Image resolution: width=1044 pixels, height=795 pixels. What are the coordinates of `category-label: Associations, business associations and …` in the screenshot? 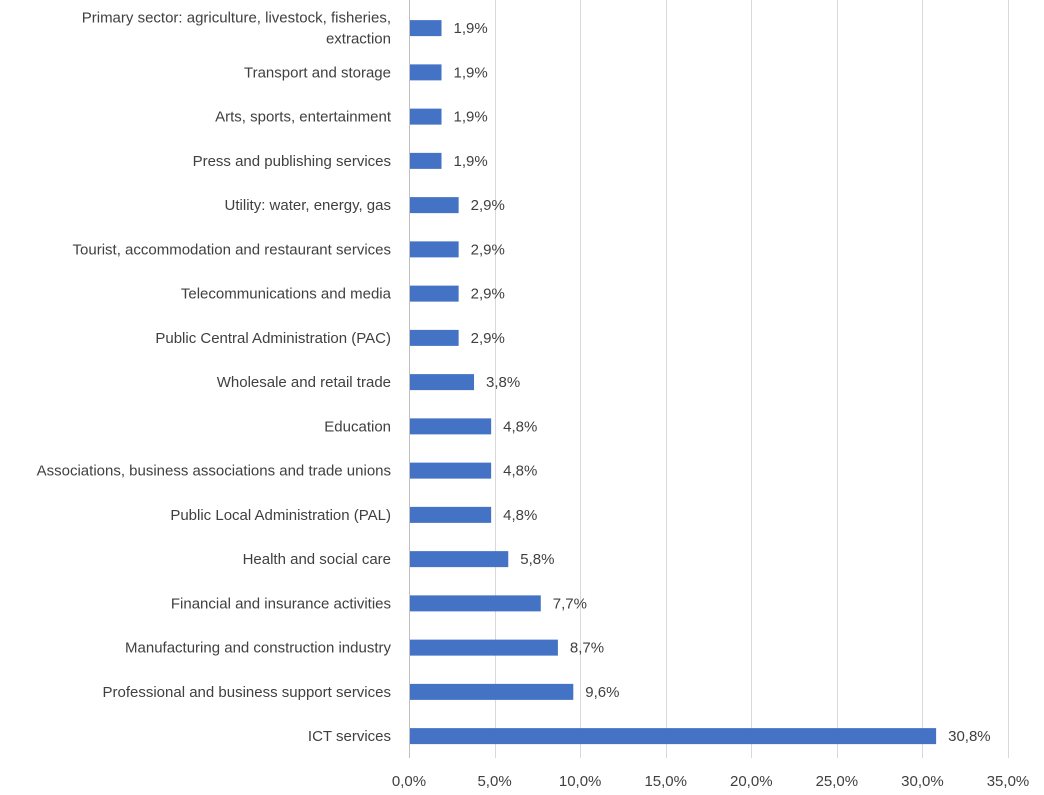 It's located at (214, 471).